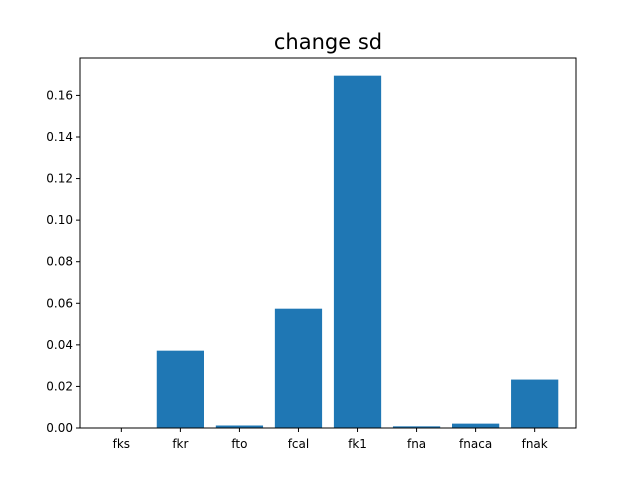 The image size is (640, 480). I want to click on y-tick-label: 0.06, so click(59, 303).